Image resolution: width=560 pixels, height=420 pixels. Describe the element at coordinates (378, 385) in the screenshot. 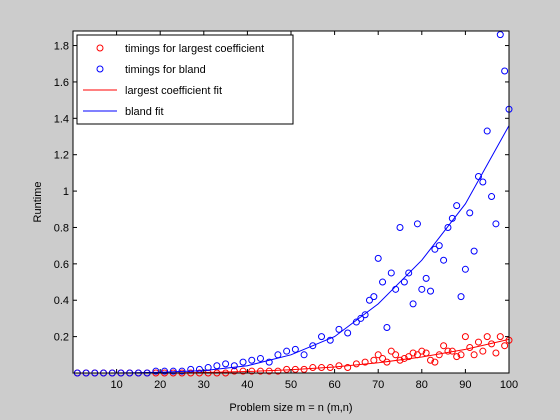

I see `x-tick-label: 70` at that location.